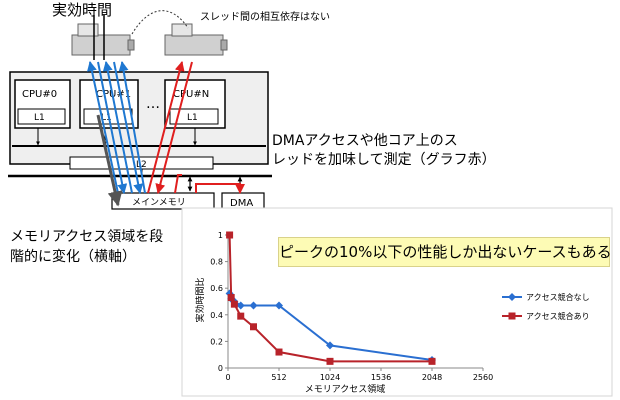  What do you see at coordinates (241, 203) in the screenshot?
I see `dma-label: DMA` at bounding box center [241, 203].